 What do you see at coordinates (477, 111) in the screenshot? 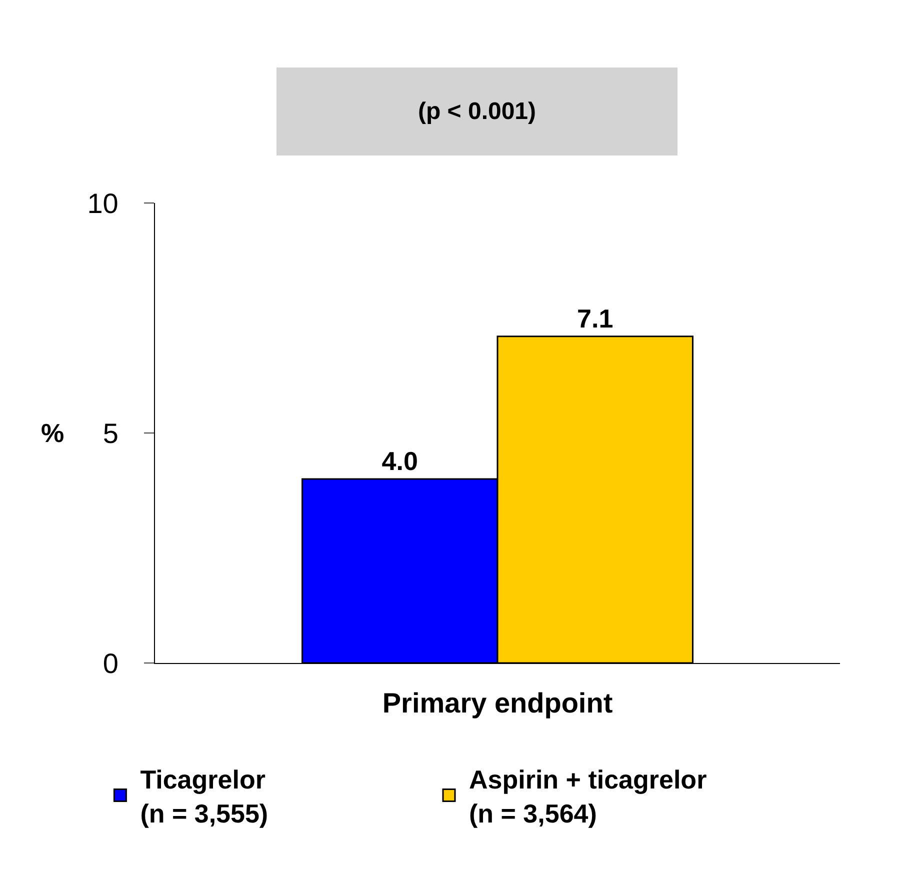
I see `text: (p < 0.001)` at bounding box center [477, 111].